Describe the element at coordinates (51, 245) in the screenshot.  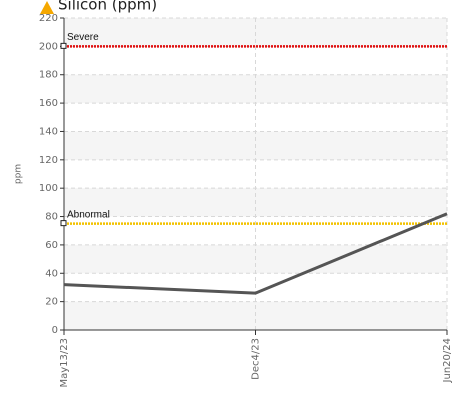
I see `y-tick-label: 60` at that location.